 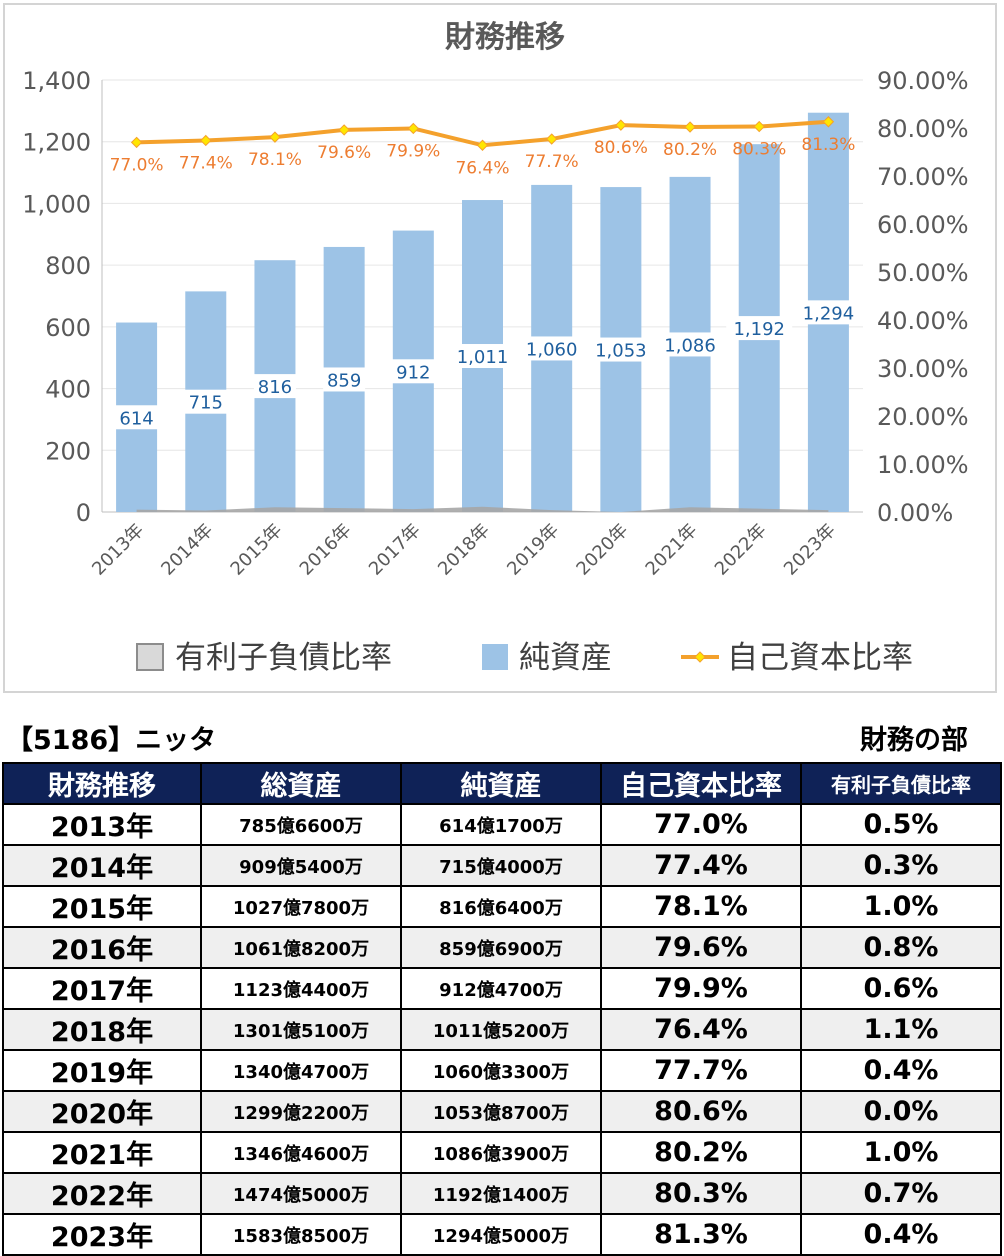 What do you see at coordinates (701, 988) in the screenshot?
I see `cell-equity-ratio: 79.9%` at bounding box center [701, 988].